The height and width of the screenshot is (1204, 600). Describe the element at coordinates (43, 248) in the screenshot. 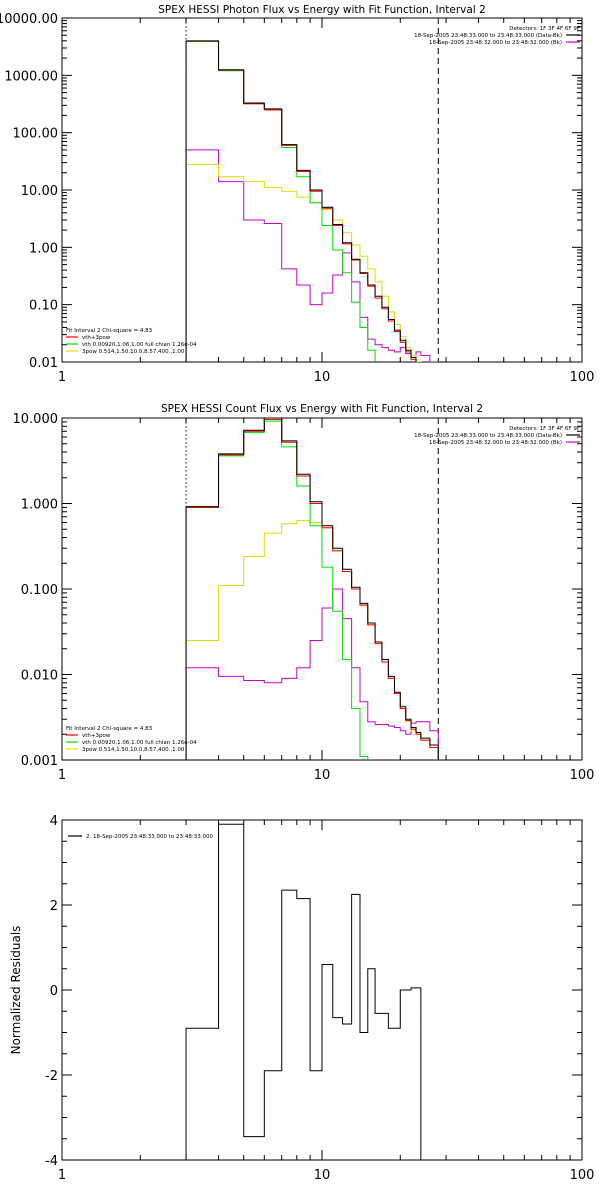

I see `y-tick-label: 1.00` at that location.